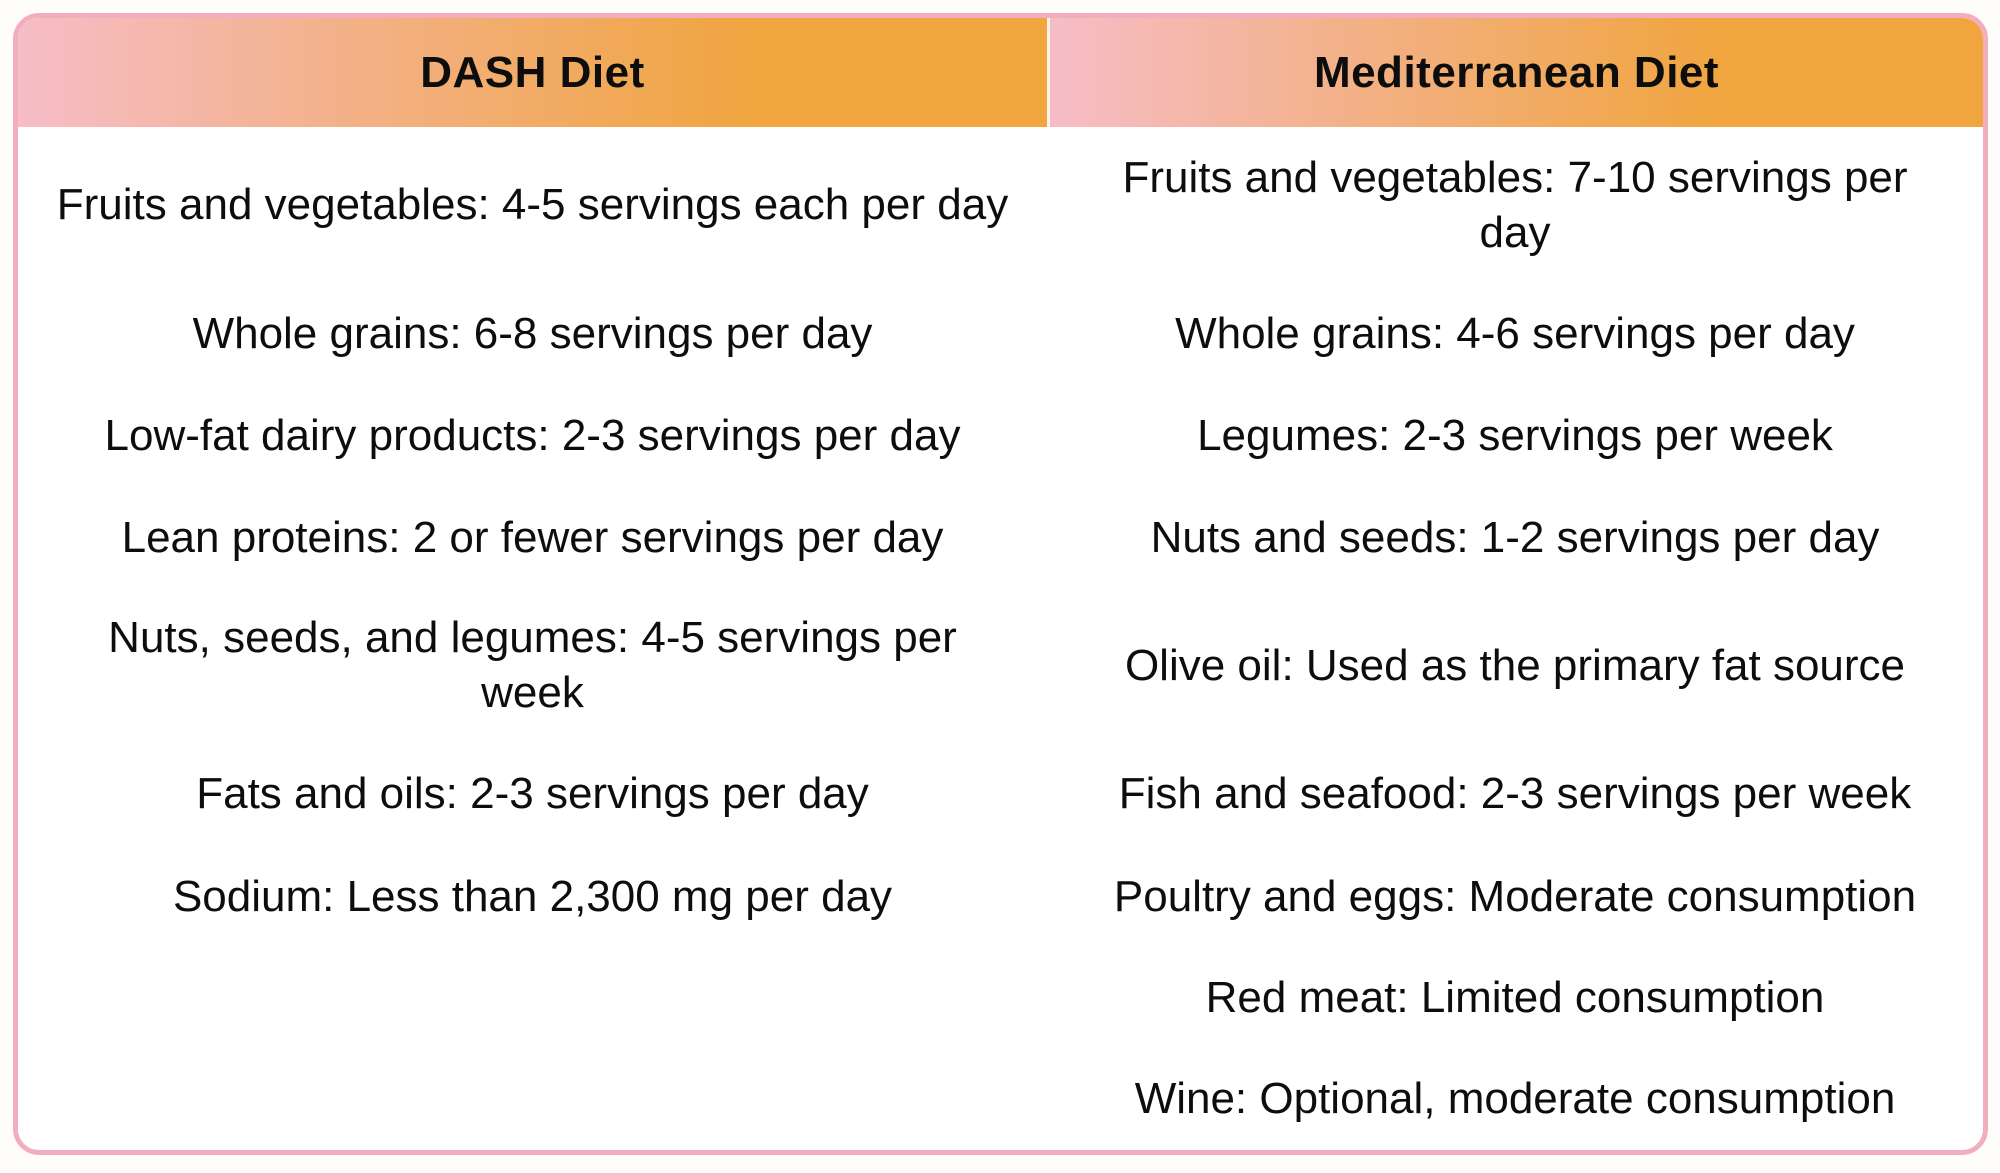 The height and width of the screenshot is (1173, 2000). I want to click on cell-text: Legumes: 2-3 servings per week, so click(1515, 435).